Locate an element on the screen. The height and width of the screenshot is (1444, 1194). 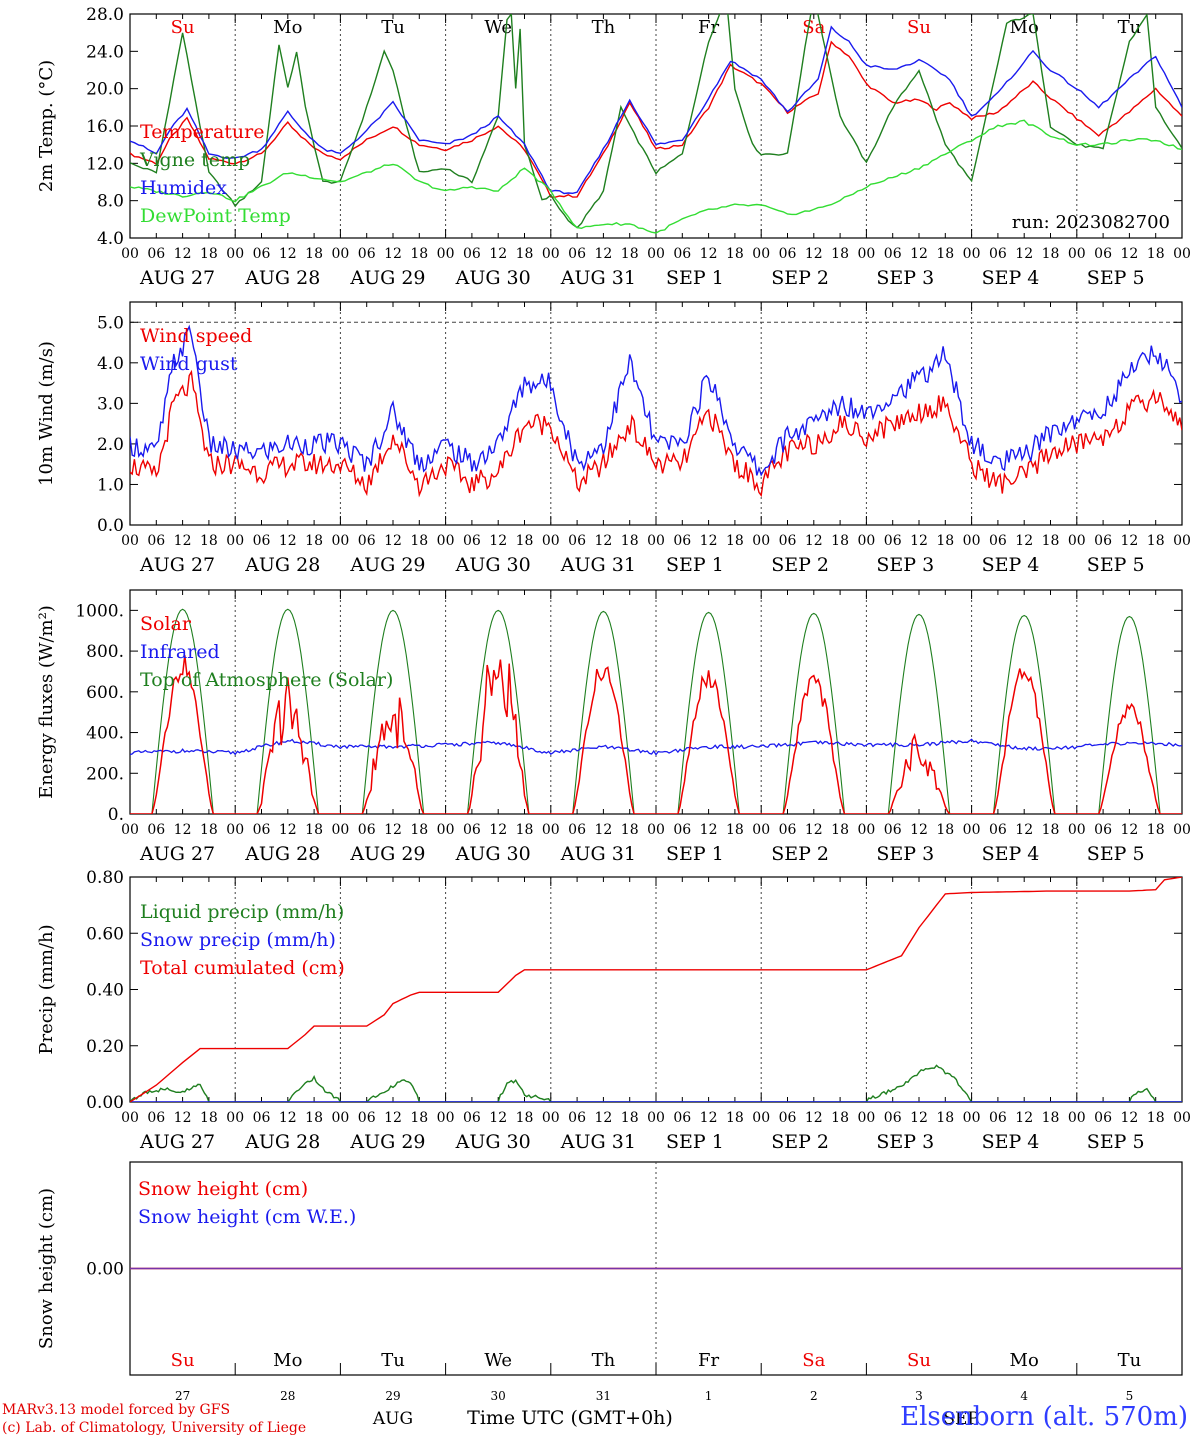
run-annotation: run: 2023082700 is located at coordinates (1091, 222).